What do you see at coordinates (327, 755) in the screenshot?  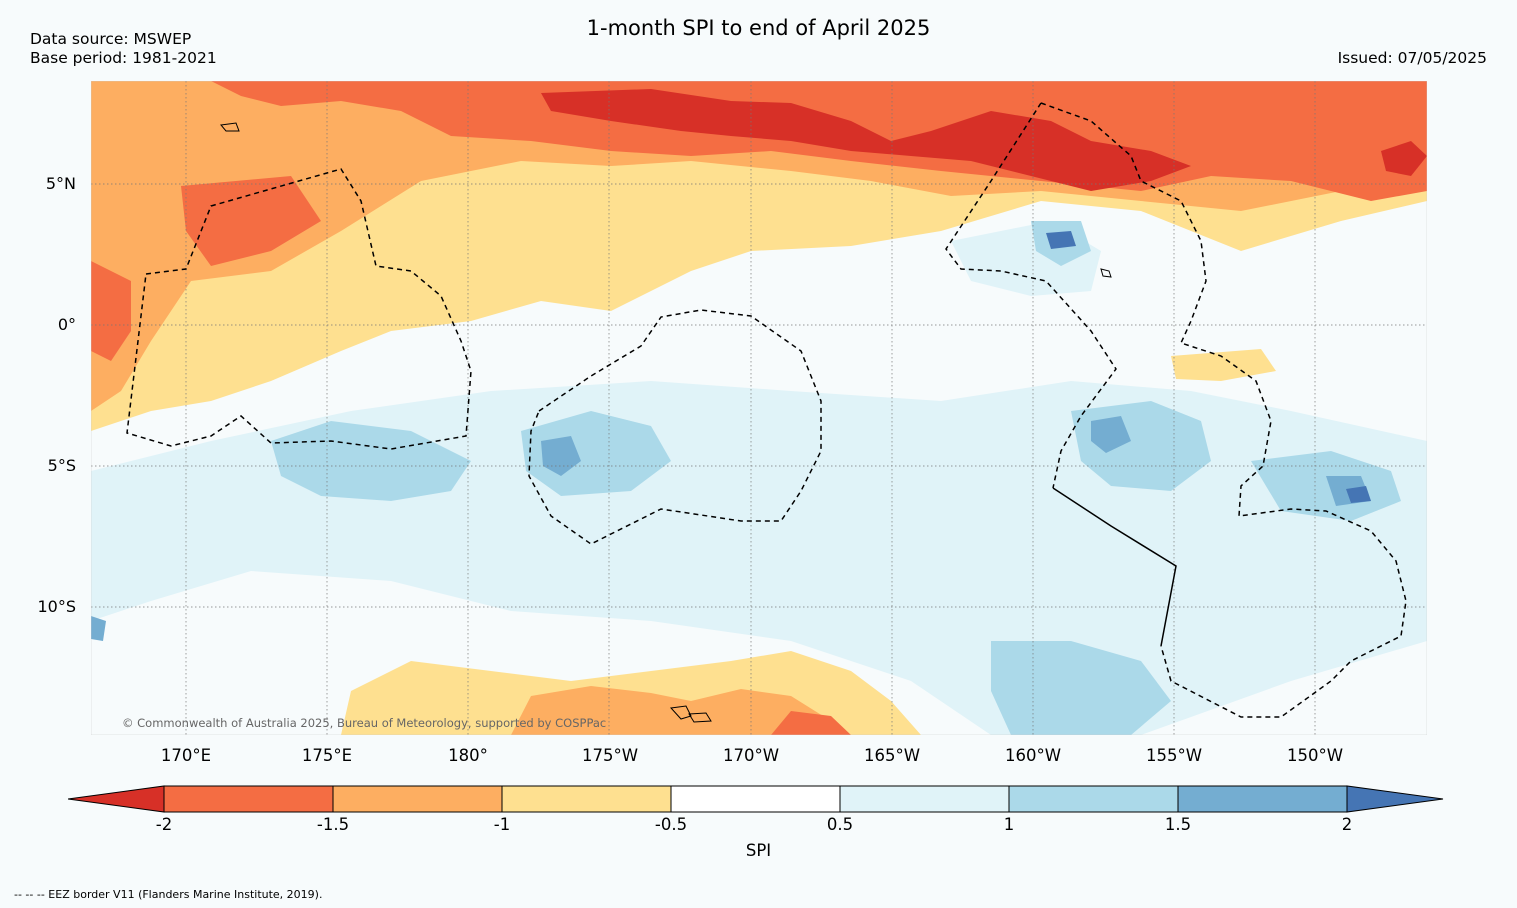 I see `lon-label-175e: 175°E` at bounding box center [327, 755].